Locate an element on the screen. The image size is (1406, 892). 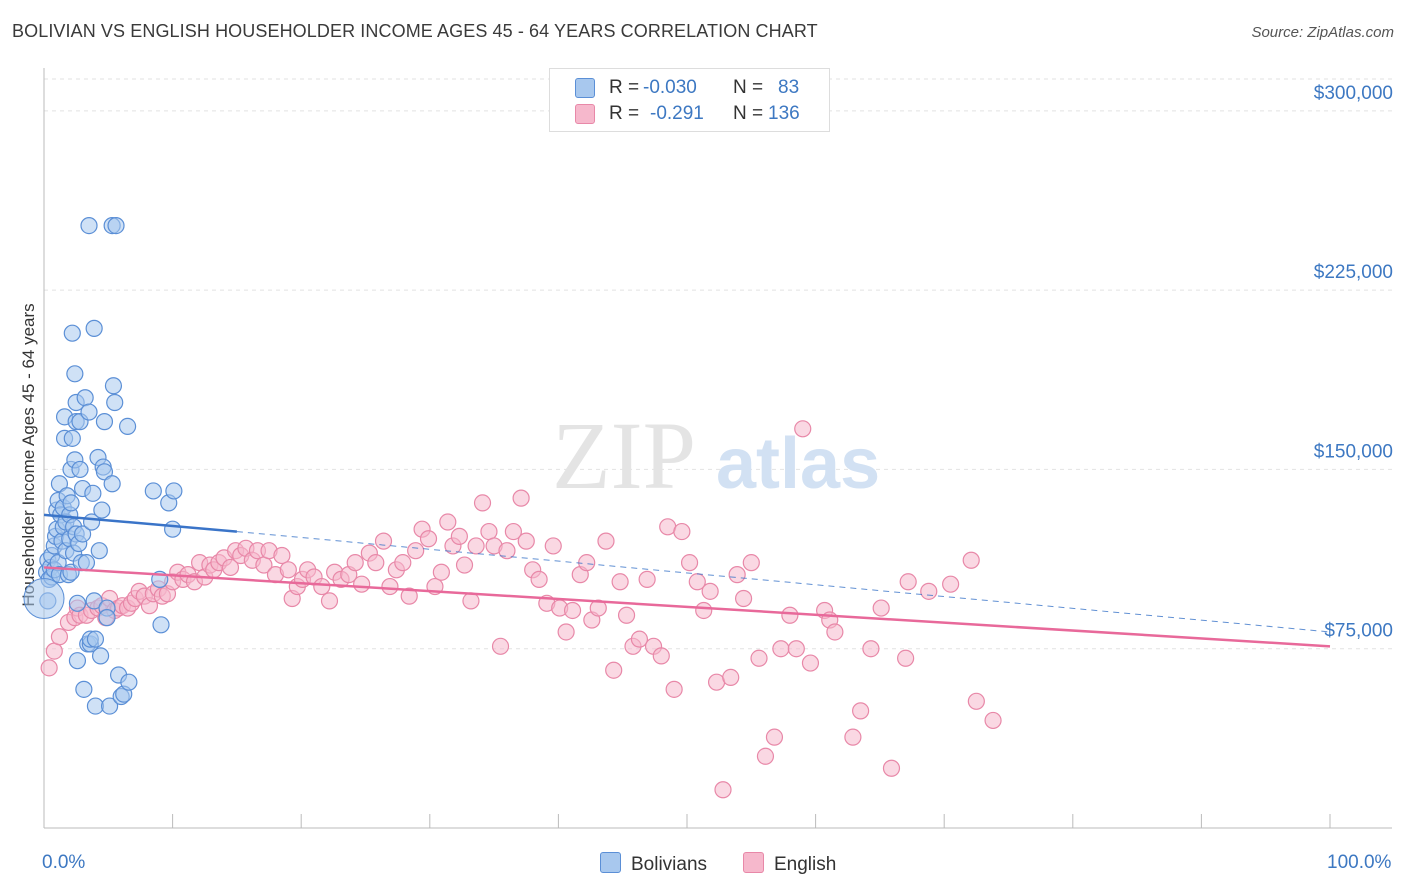
bolivians-trend-solid is located at coordinates (140, 523).